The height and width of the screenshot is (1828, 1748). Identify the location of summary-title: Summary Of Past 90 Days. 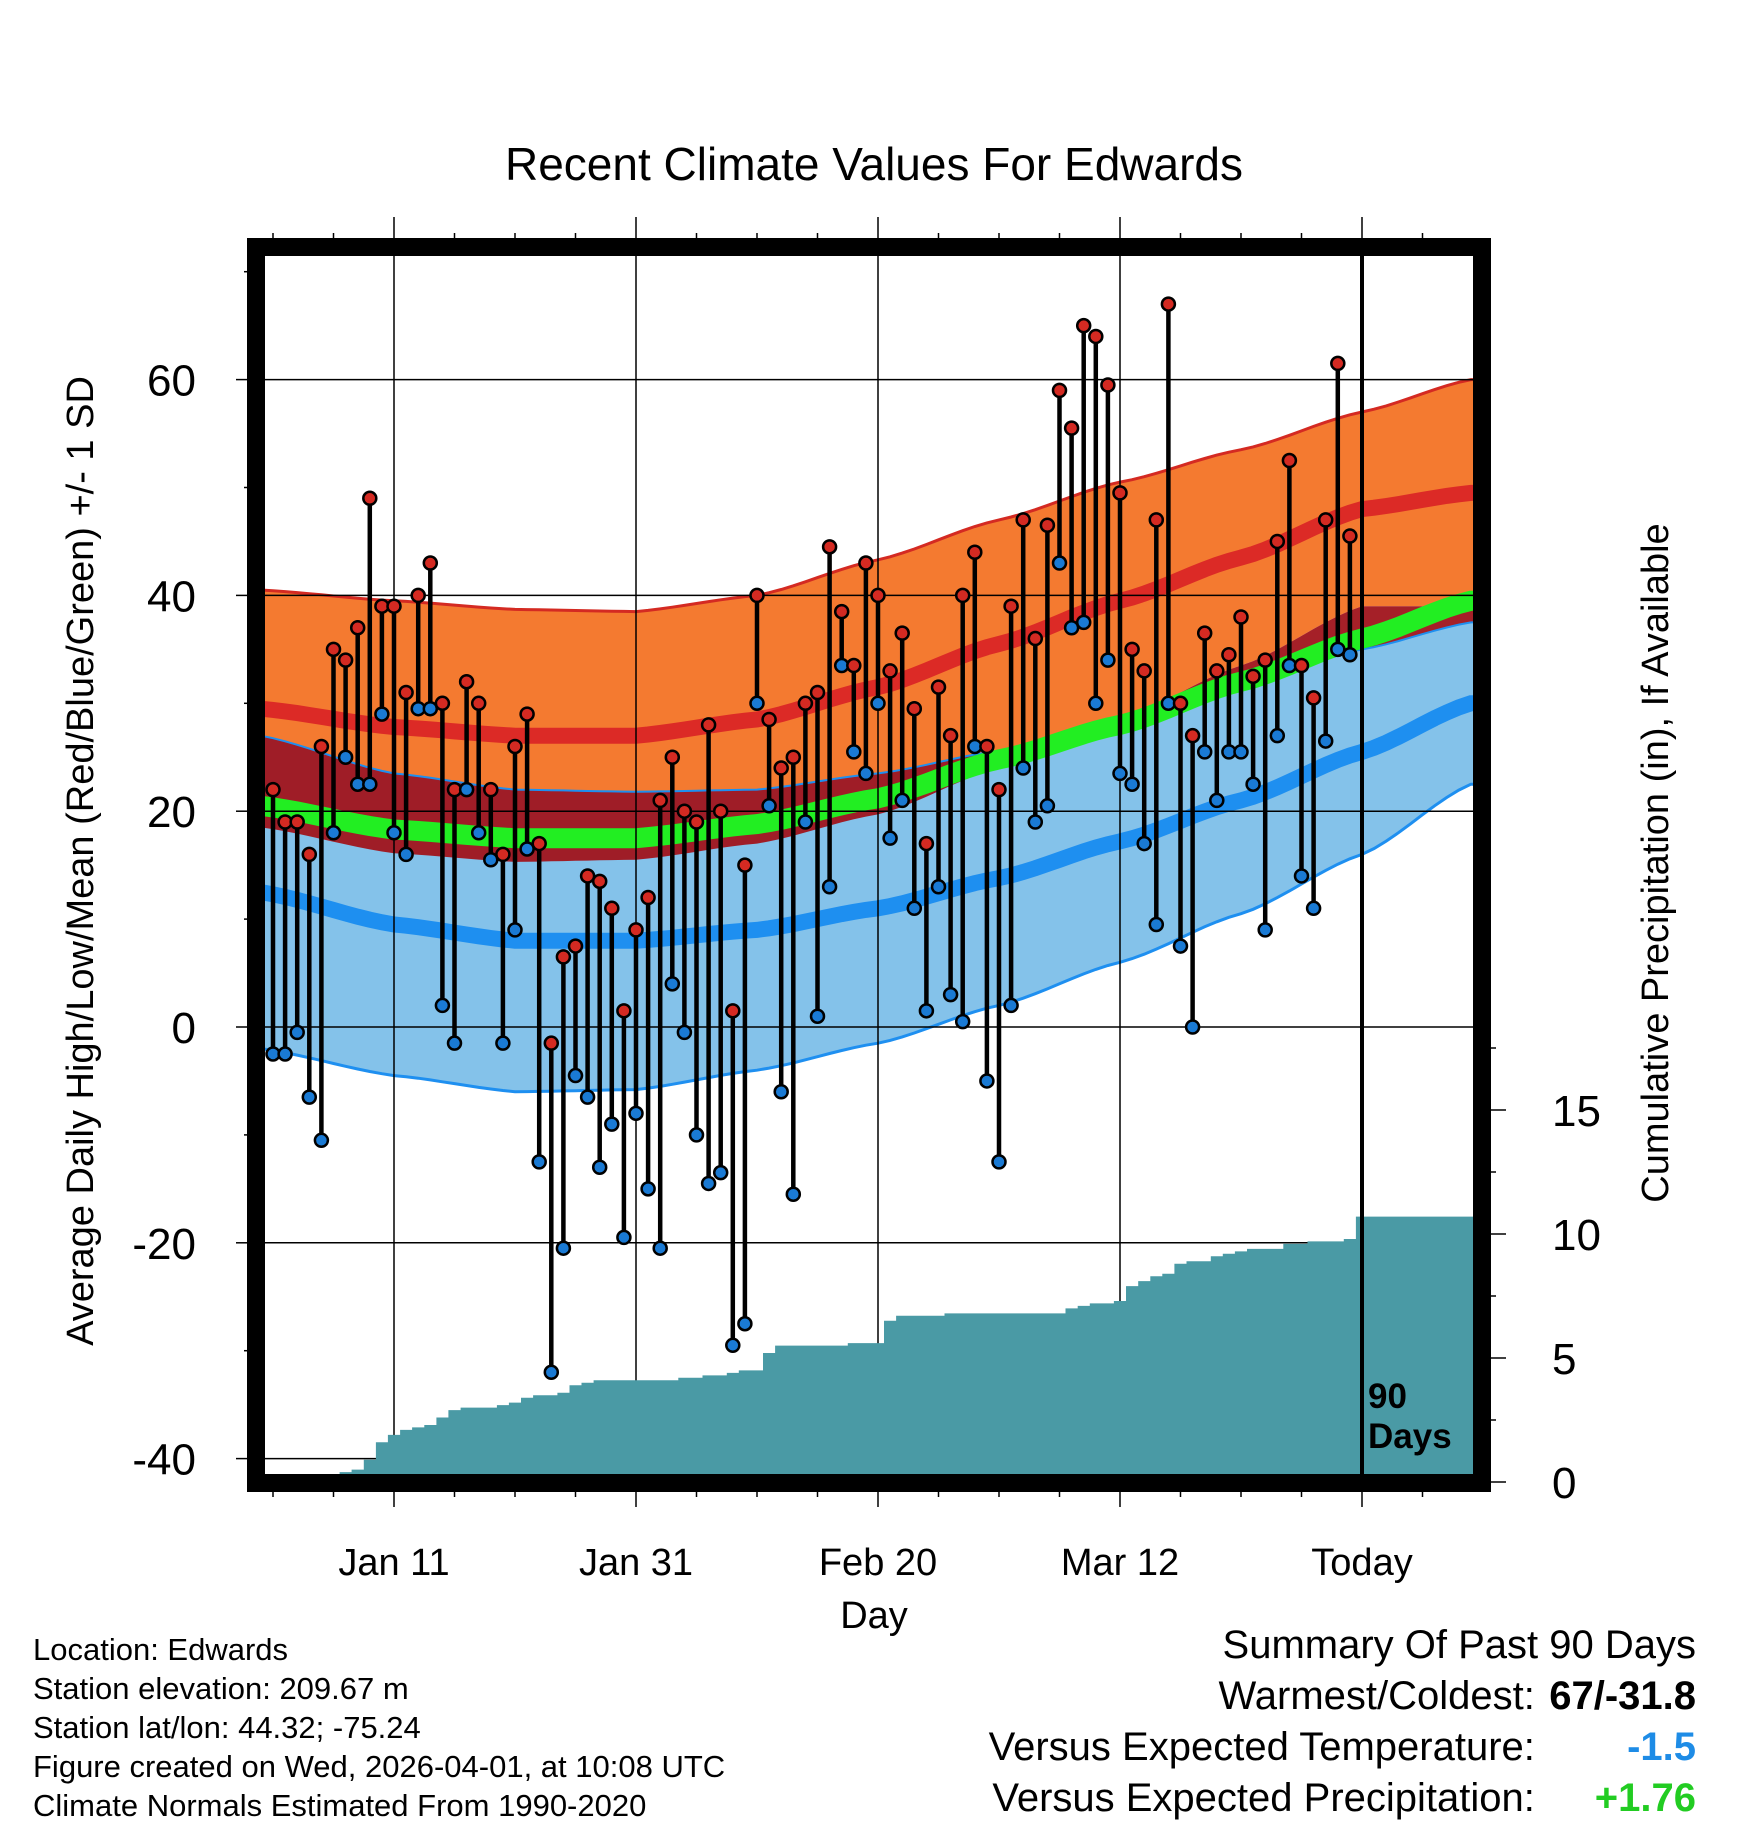
(1459, 1645).